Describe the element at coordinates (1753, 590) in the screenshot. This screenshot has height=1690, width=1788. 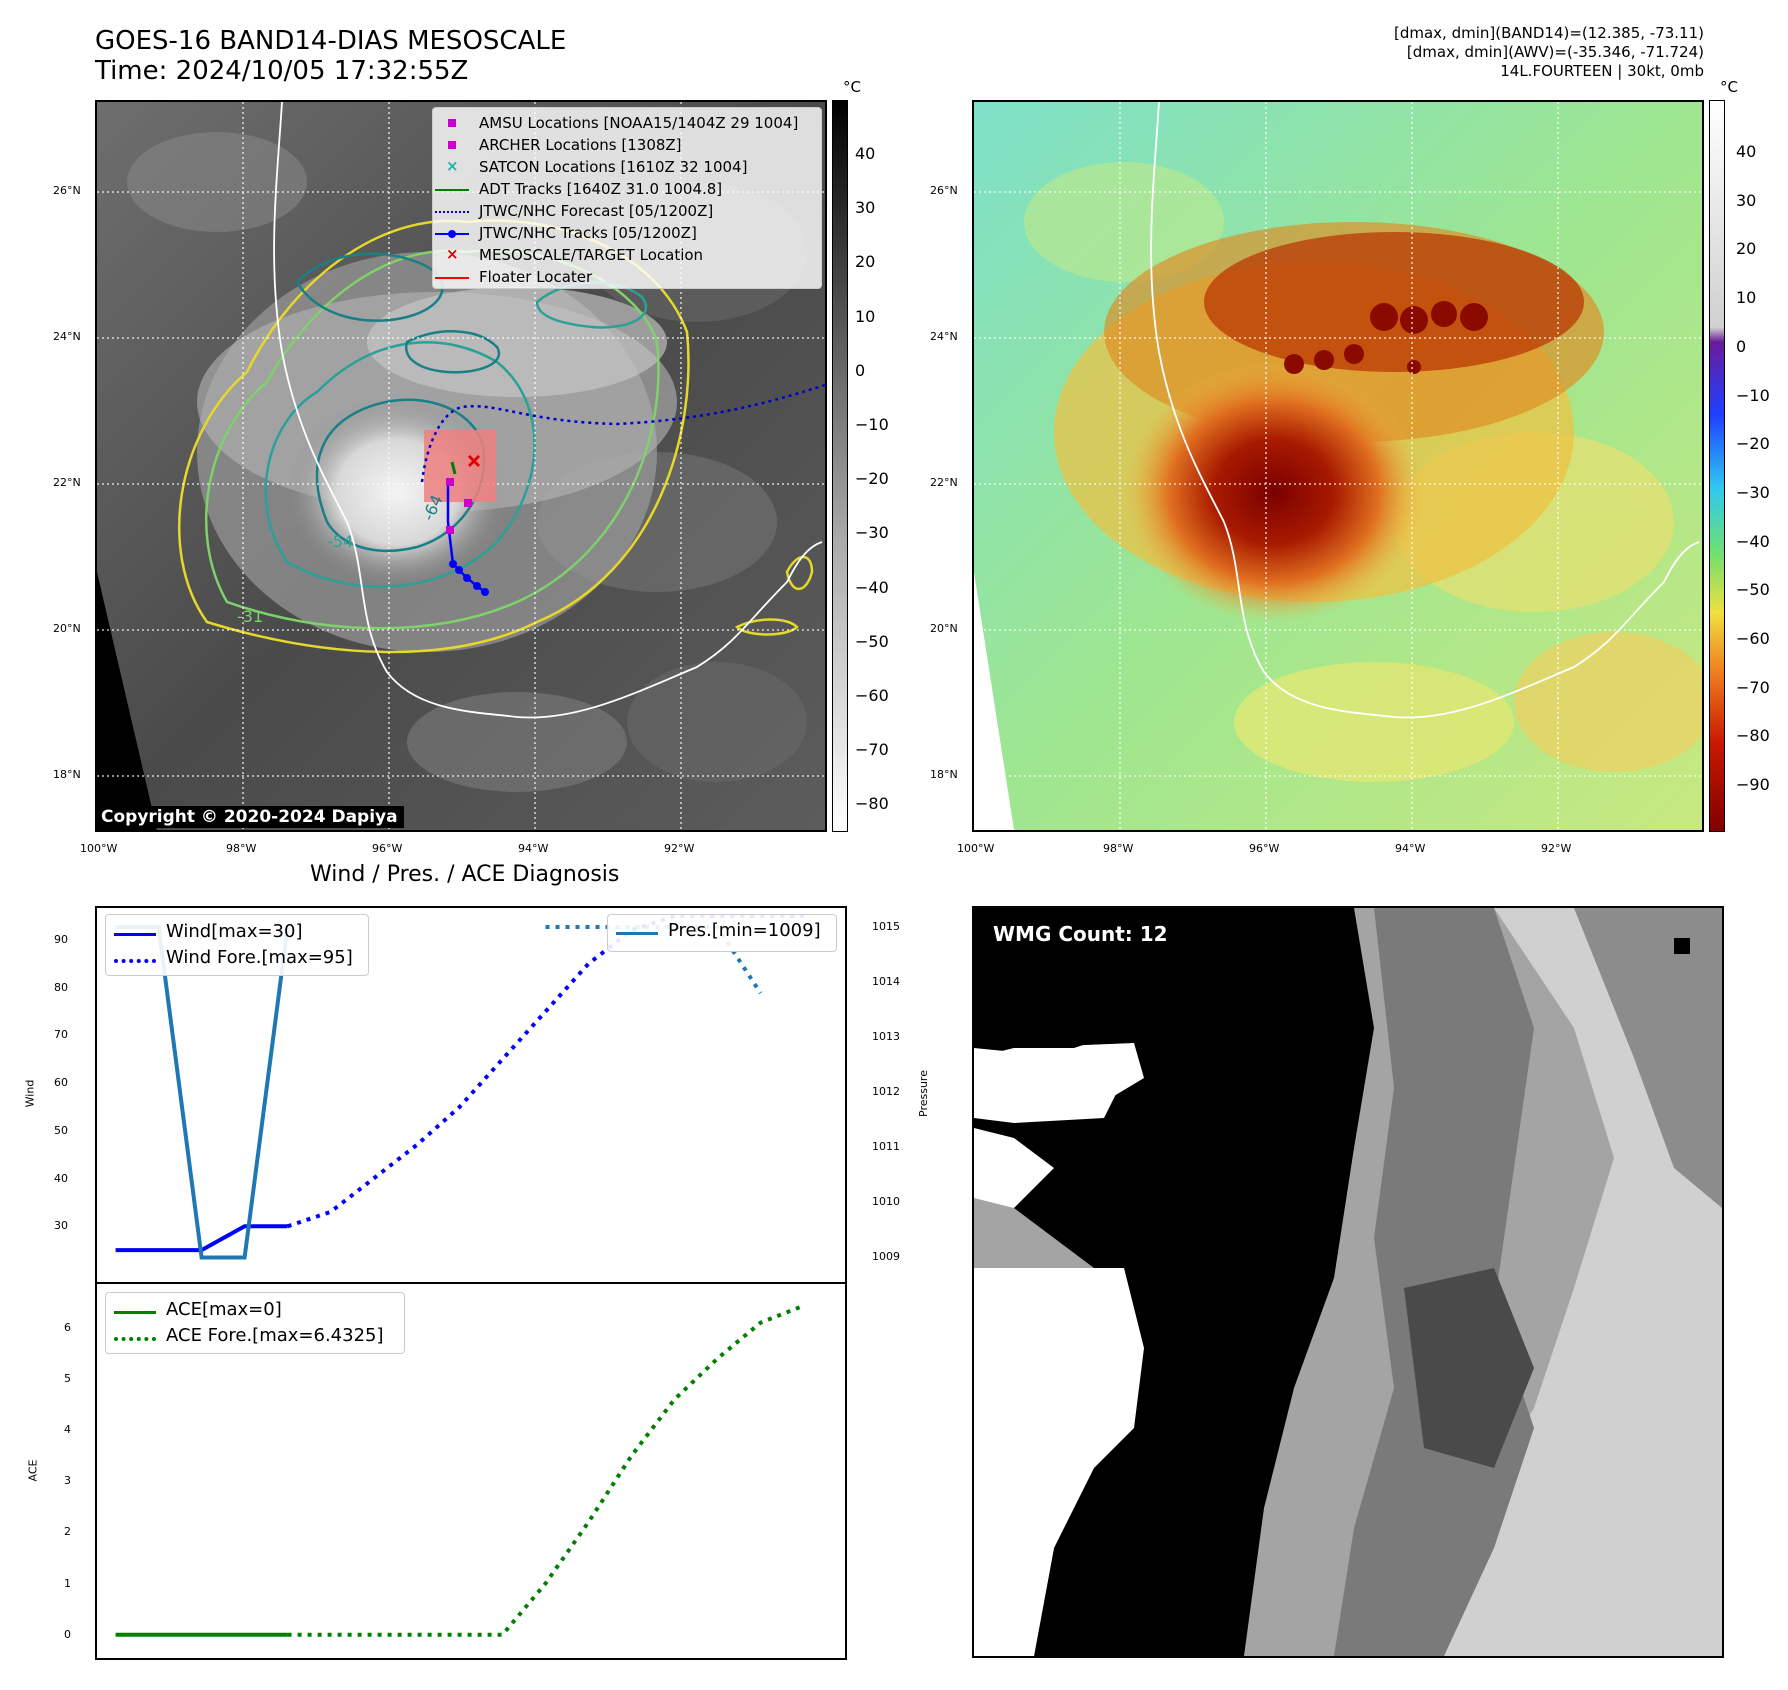
I see `colorbar-tick-label: −50` at that location.